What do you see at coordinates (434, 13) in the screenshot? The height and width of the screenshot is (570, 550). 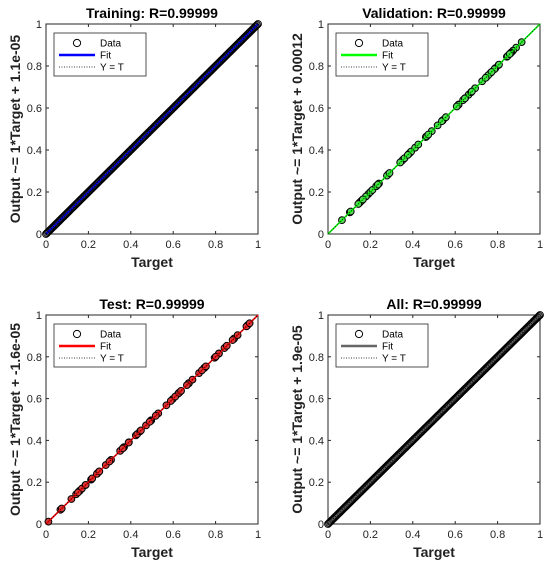 I see `chart-title: Validation: R=0.99999` at bounding box center [434, 13].